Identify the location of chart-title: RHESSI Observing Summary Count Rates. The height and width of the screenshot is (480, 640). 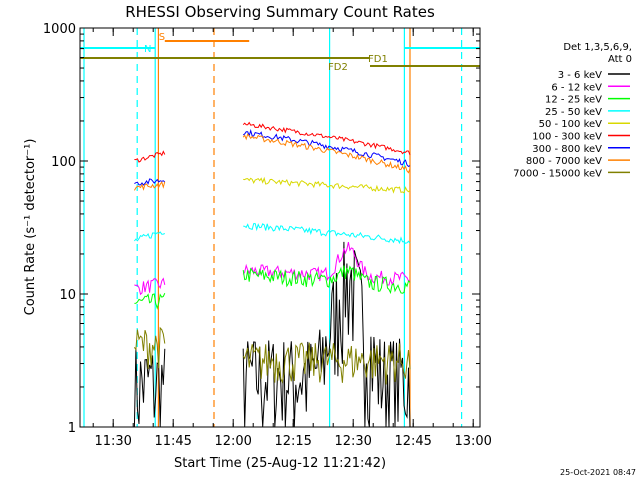
(280, 12).